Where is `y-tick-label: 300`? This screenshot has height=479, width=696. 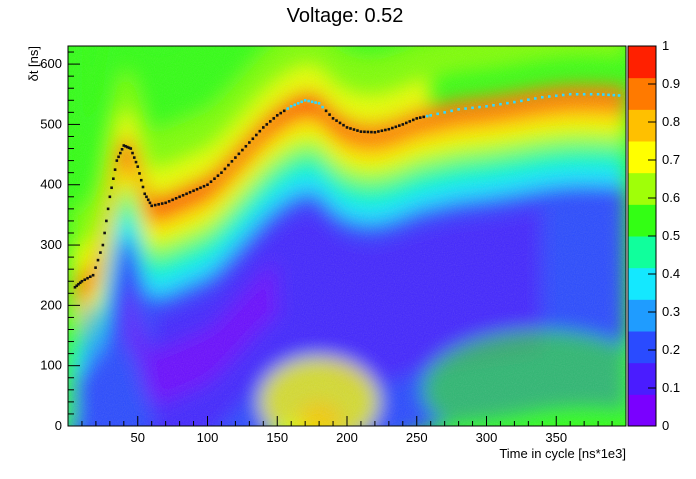 y-tick-label: 300 is located at coordinates (51, 244).